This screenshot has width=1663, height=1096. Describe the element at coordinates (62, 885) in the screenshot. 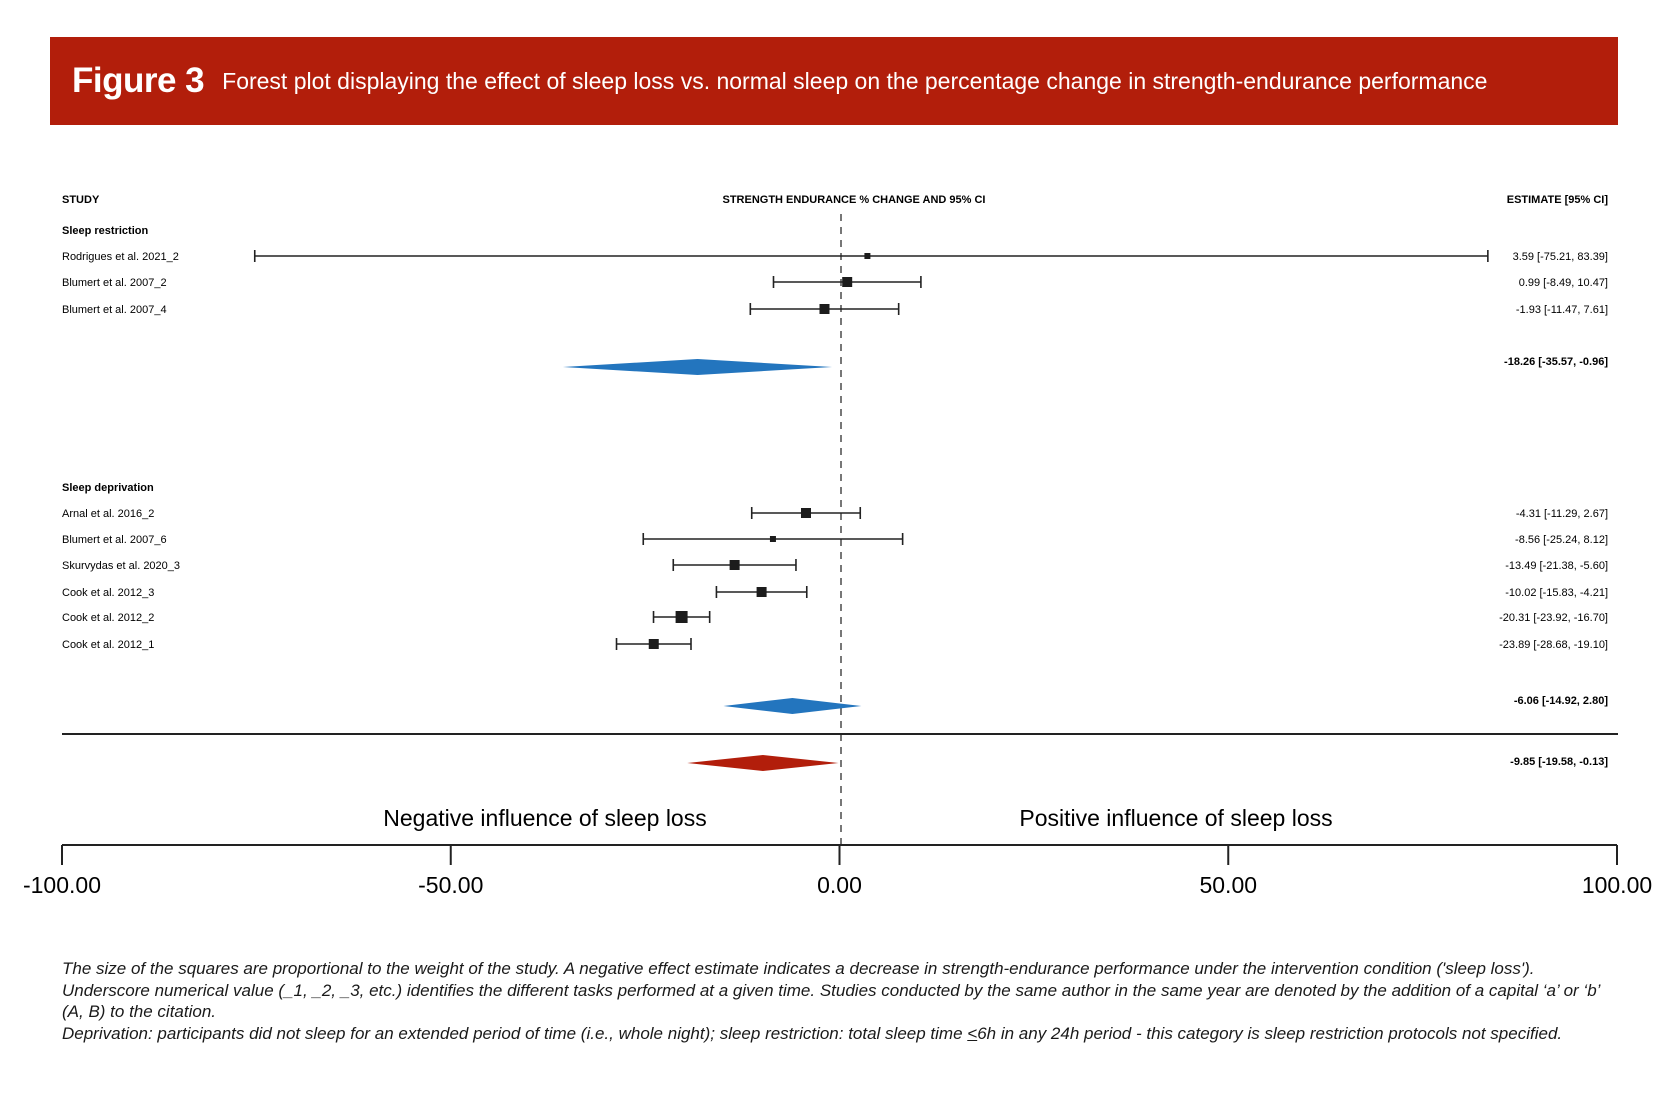

I see `axis-tick-label: -100.00` at that location.